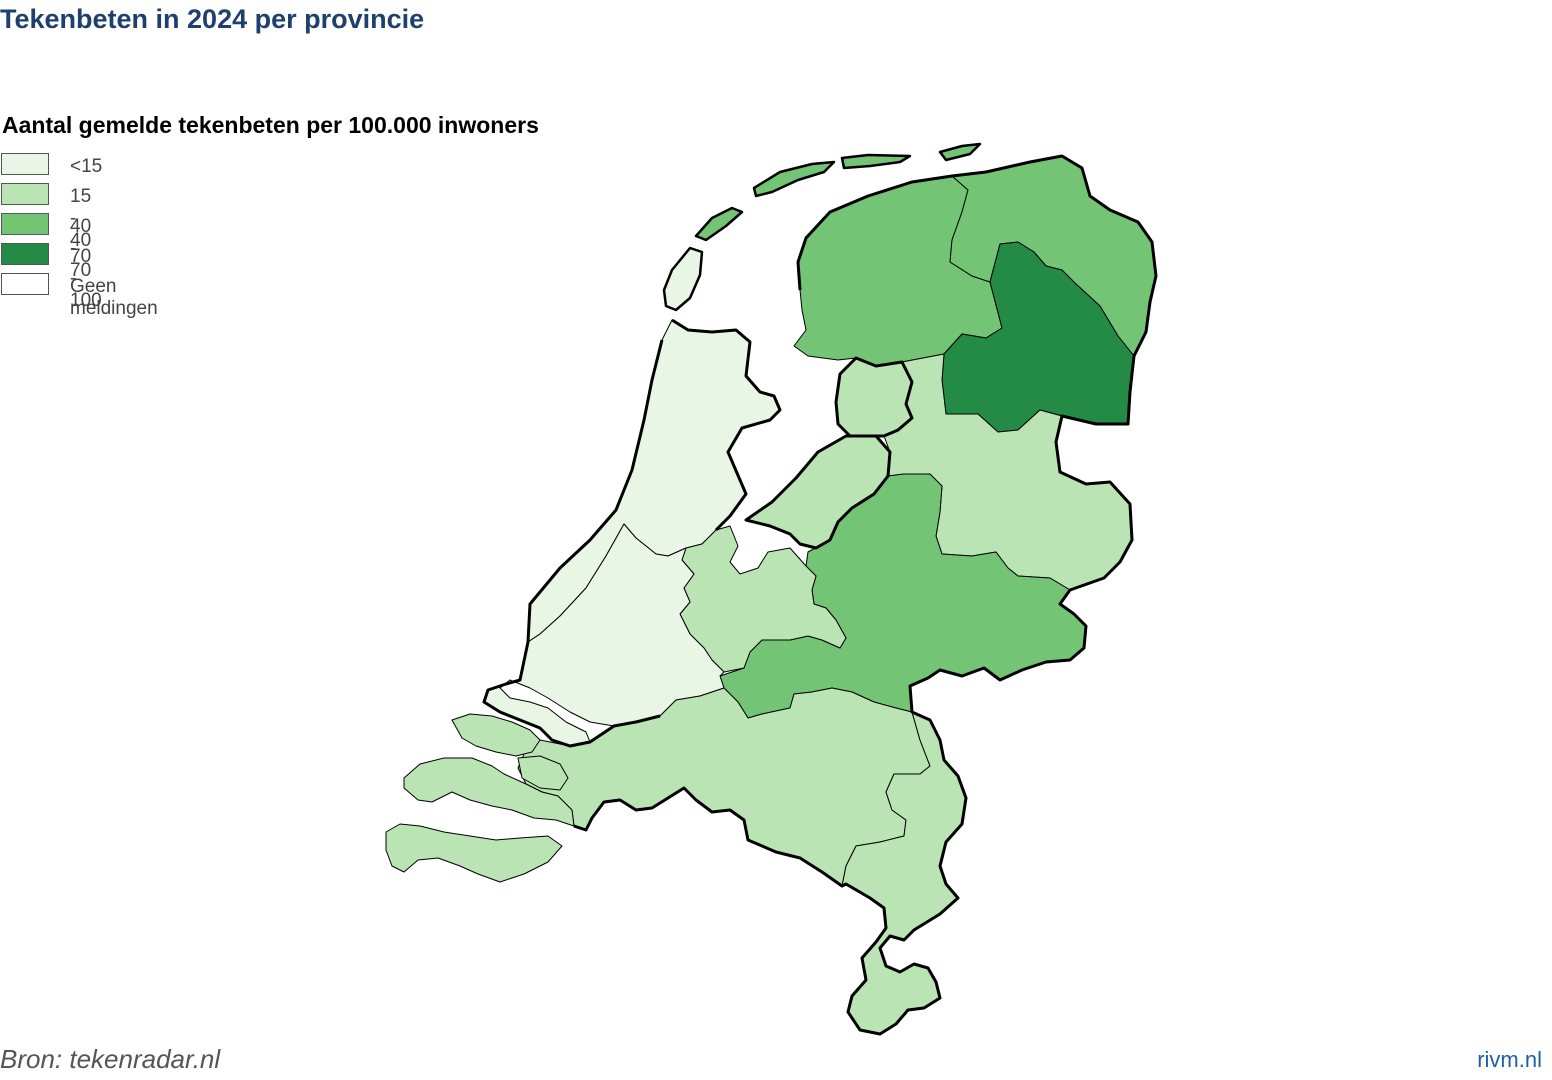 This screenshot has height=1080, width=1552. What do you see at coordinates (573, 543) in the screenshot?
I see `north-sea-coast` at bounding box center [573, 543].